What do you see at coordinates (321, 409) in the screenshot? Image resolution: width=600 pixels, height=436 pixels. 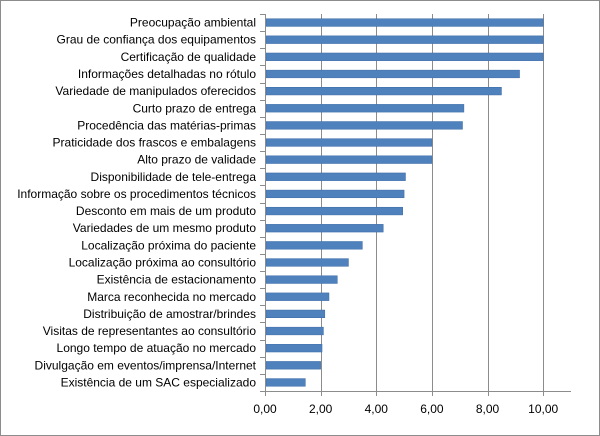 I see `x-tick-label: 2,00` at bounding box center [321, 409].